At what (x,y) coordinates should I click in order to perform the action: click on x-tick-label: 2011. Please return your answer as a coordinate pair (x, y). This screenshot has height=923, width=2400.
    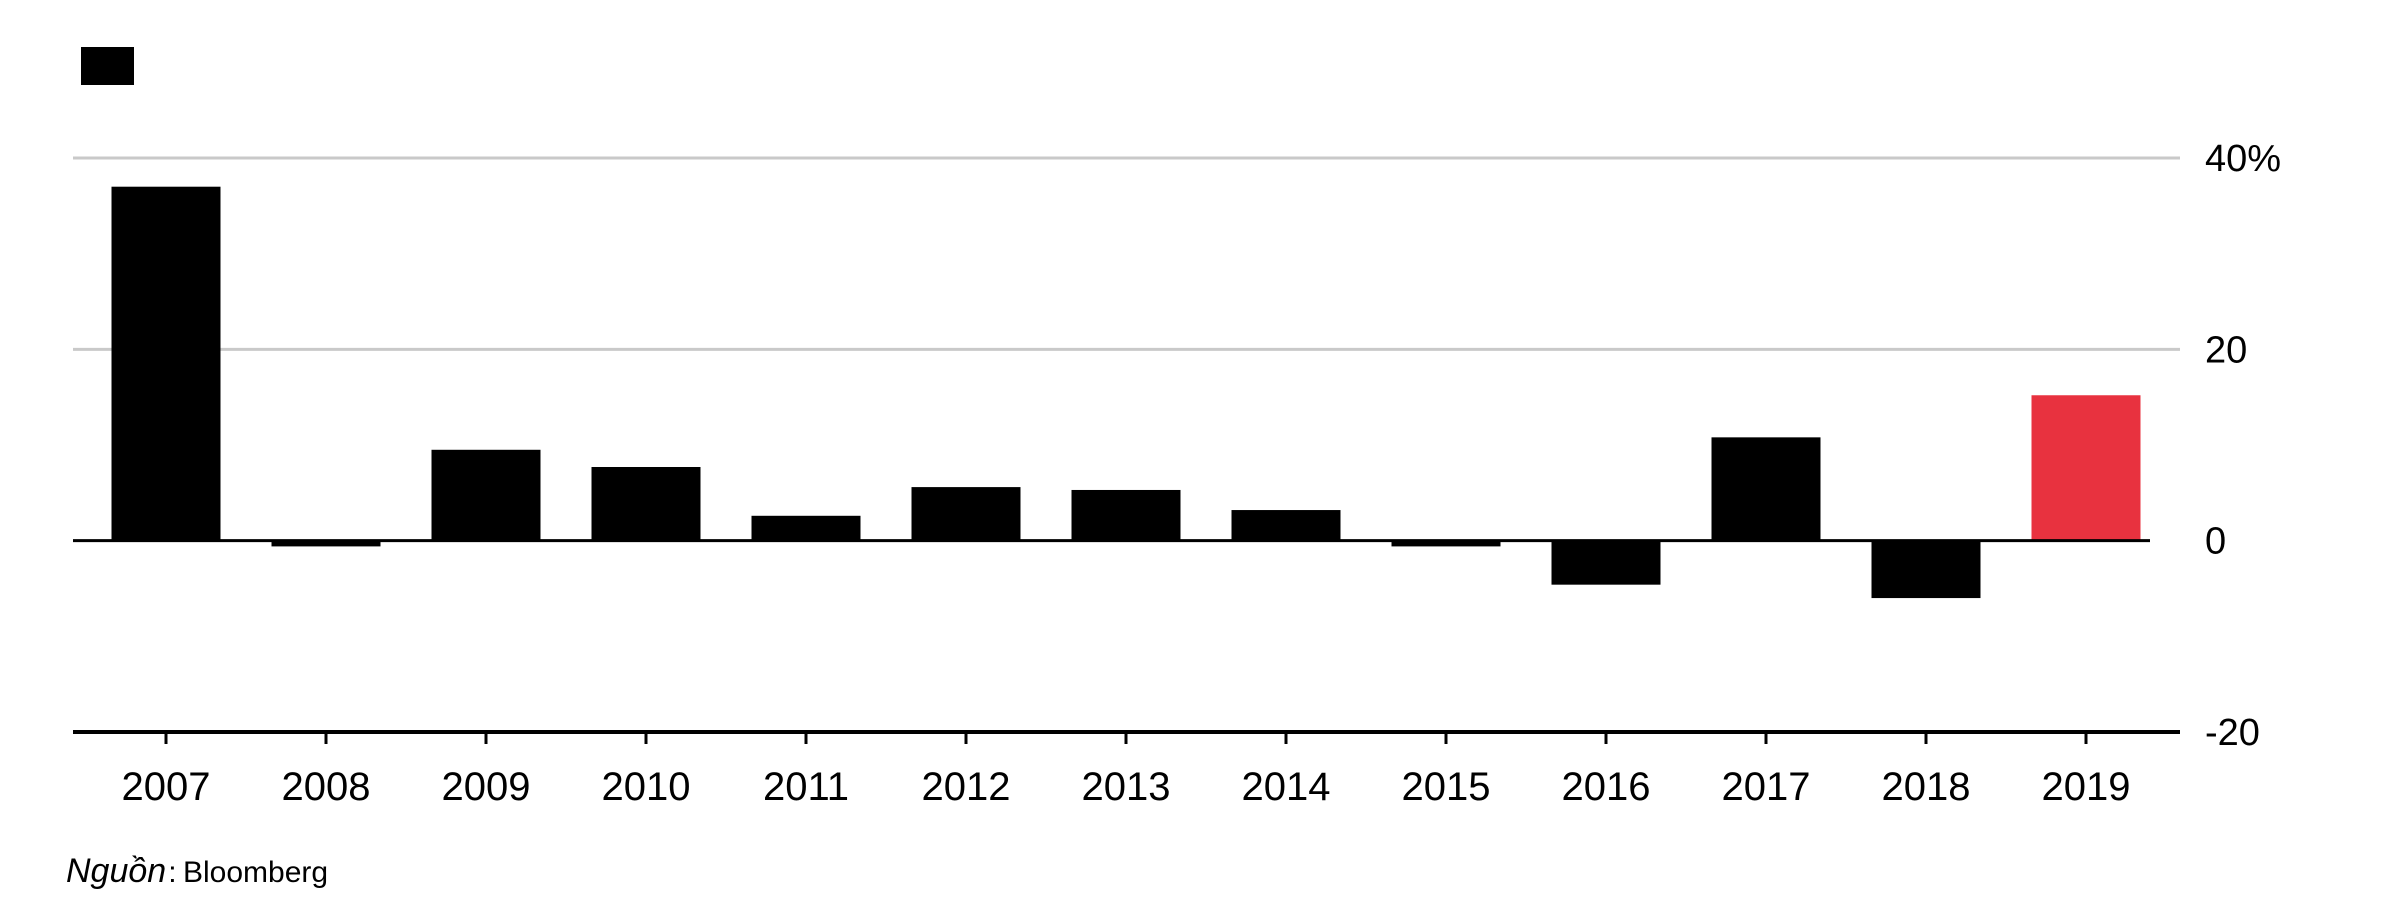
    Looking at the image, I should click on (806, 787).